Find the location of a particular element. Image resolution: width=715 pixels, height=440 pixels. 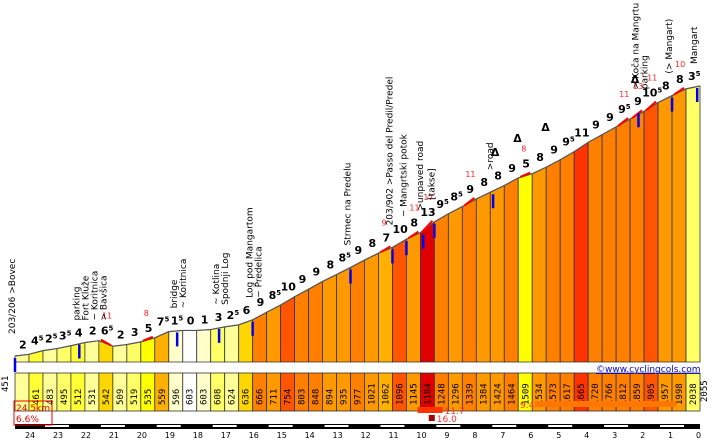

elevation-label: 596 is located at coordinates (177, 397).